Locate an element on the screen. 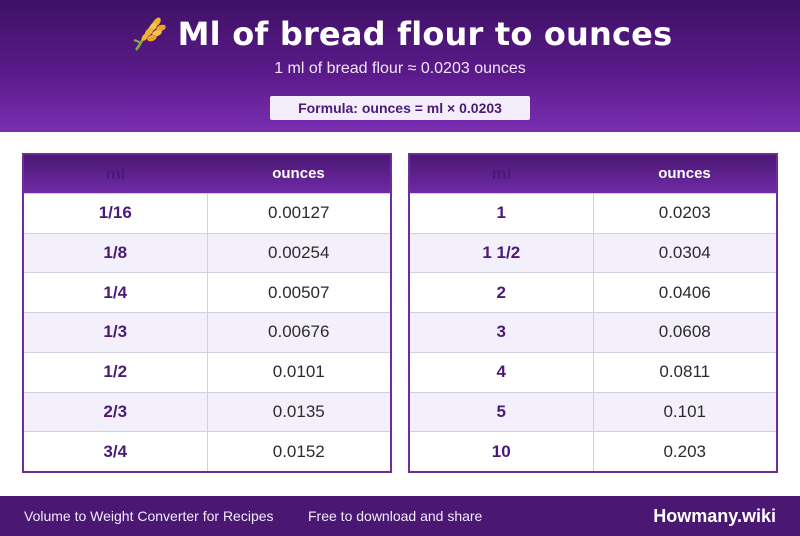 The width and height of the screenshot is (800, 536). footer-share-text: Free to download and share is located at coordinates (395, 516).